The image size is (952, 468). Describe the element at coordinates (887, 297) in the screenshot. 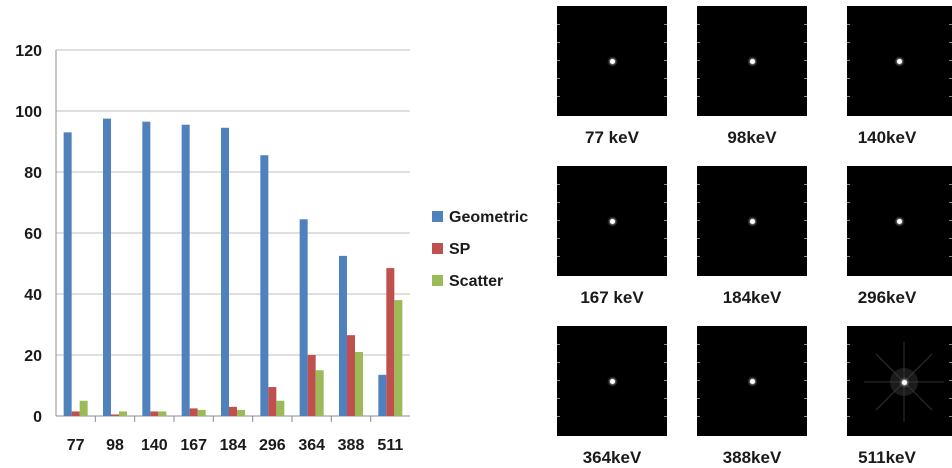

I see `psf-caption: 296keV` at that location.